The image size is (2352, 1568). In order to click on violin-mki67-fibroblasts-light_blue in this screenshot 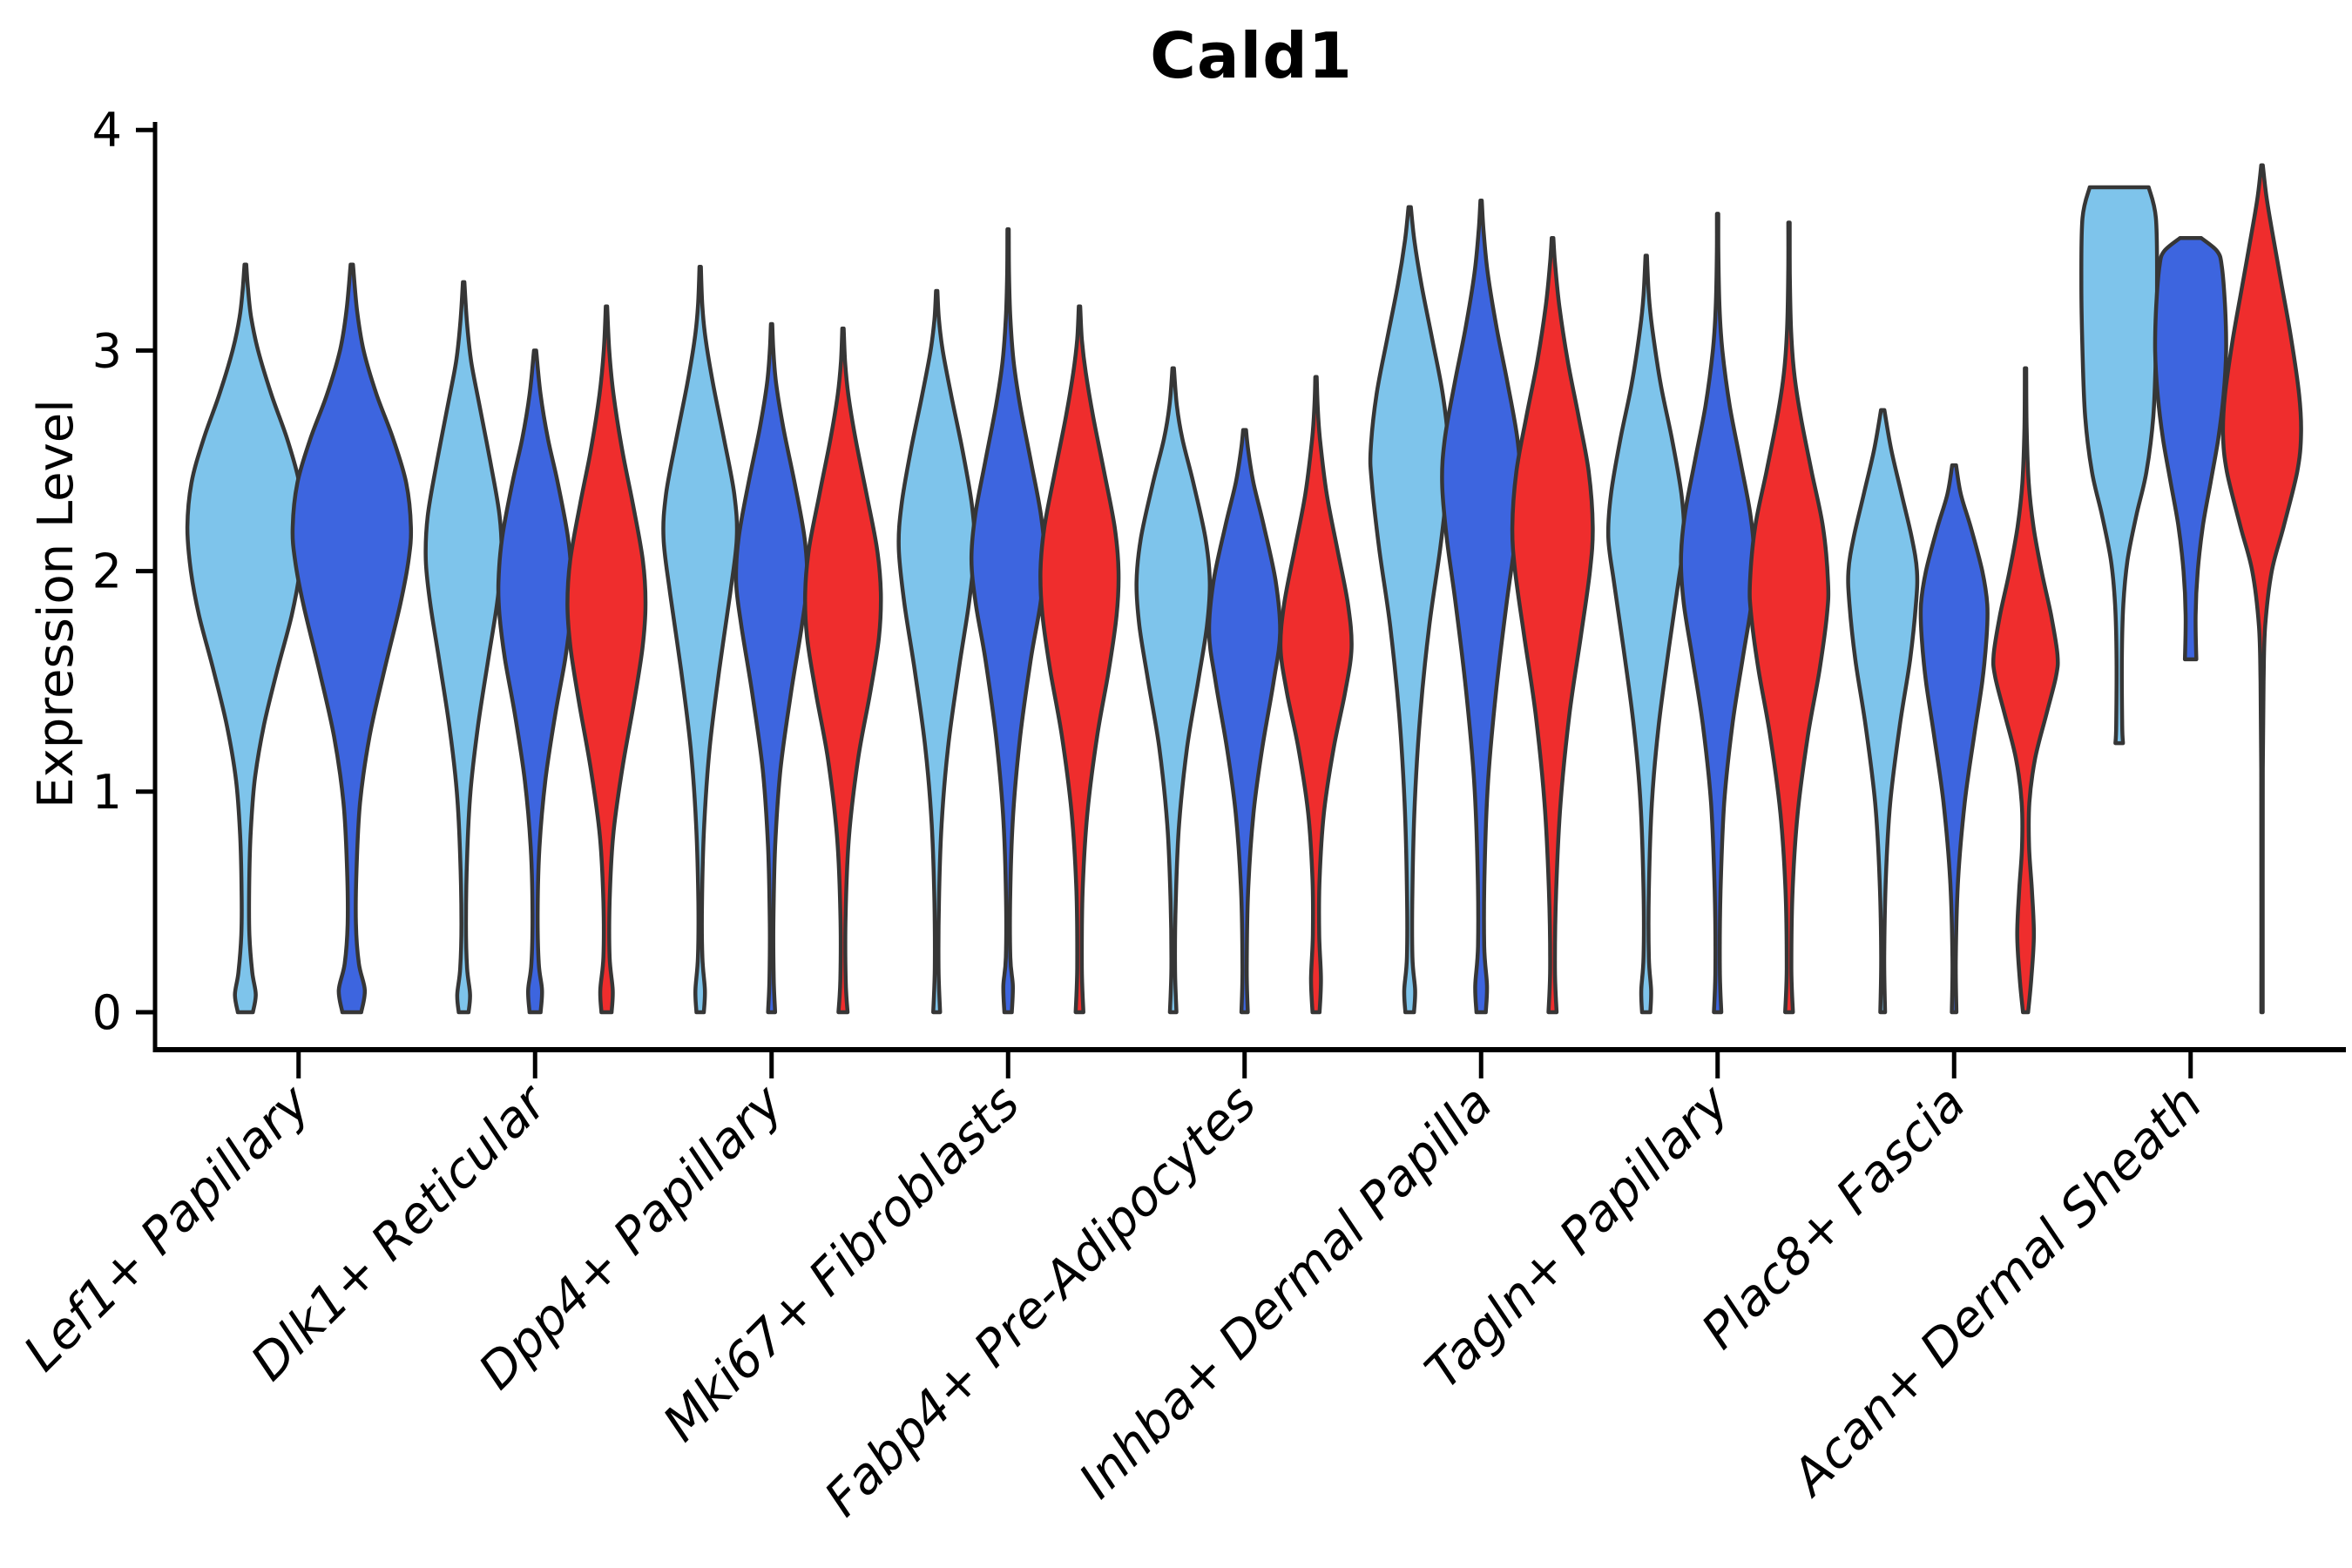, I will do `click(936, 651)`.